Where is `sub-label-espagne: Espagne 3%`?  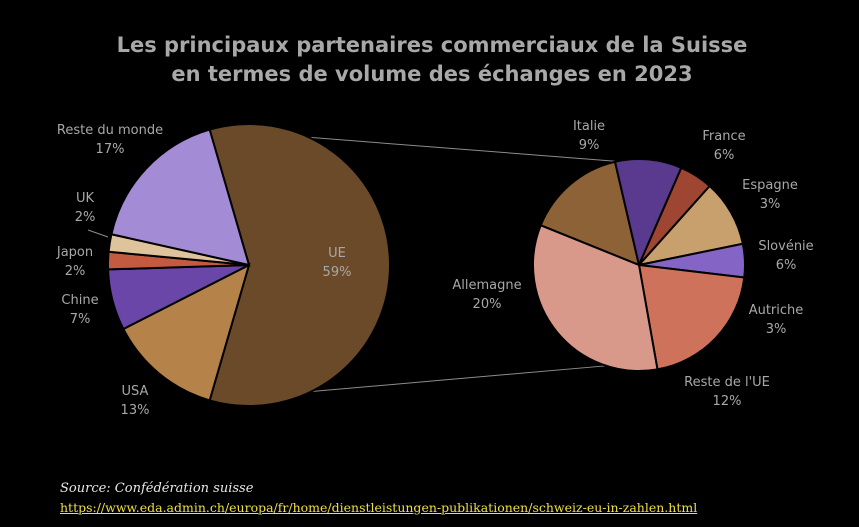 sub-label-espagne: Espagne 3% is located at coordinates (770, 195).